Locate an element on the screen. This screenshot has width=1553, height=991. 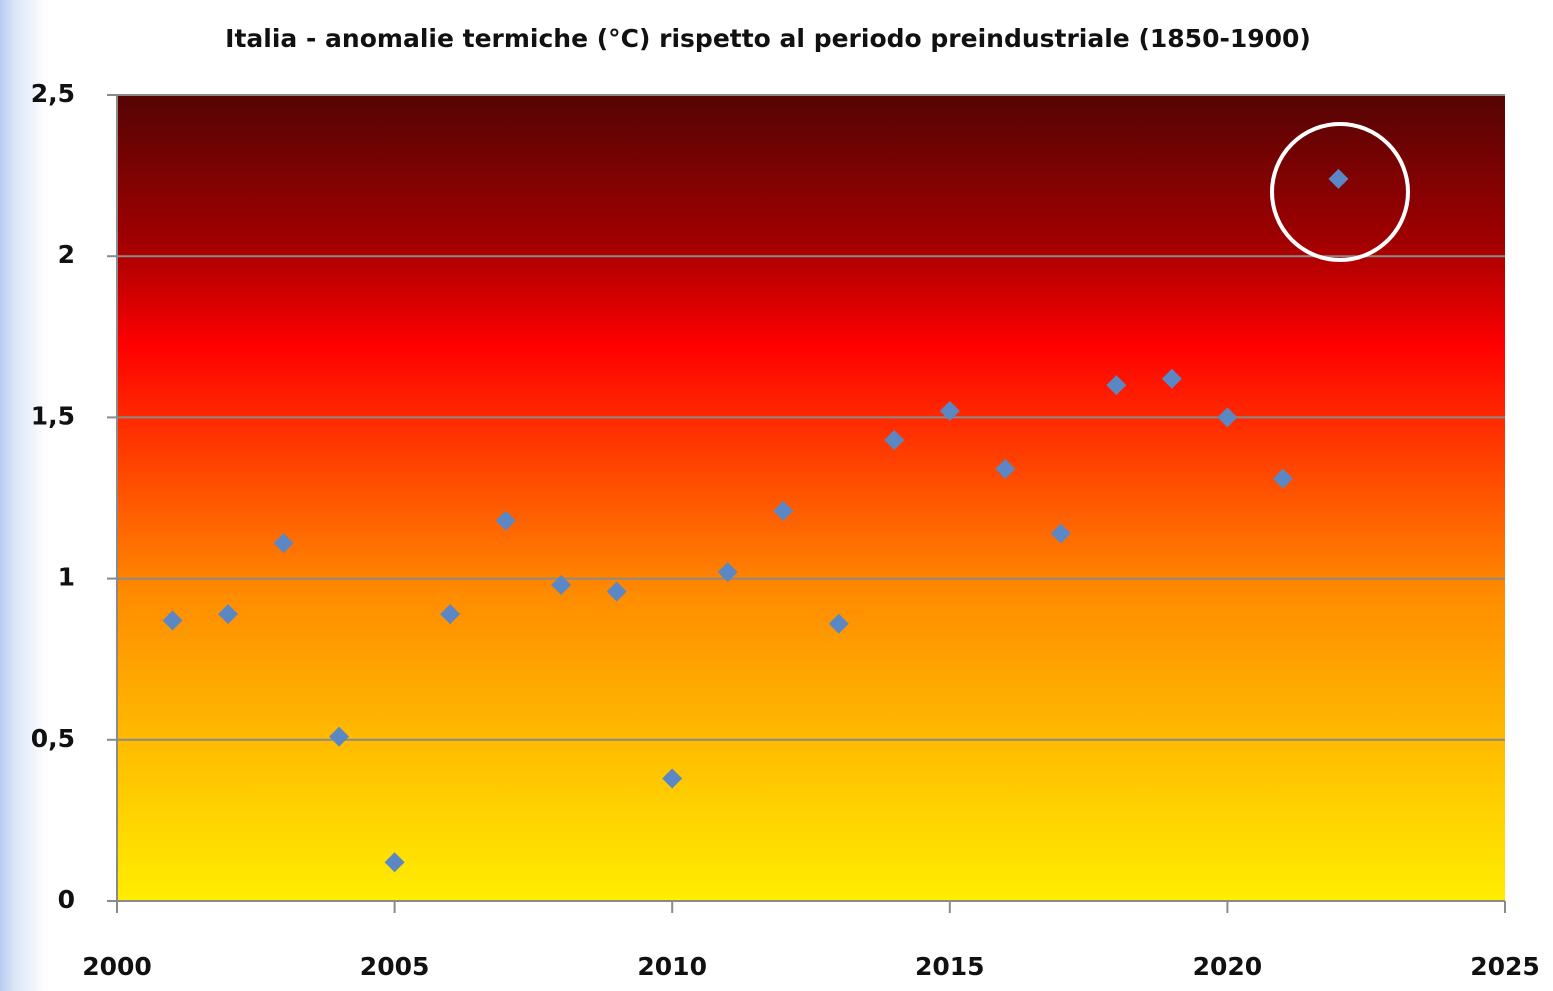
y-tick-label: 0 is located at coordinates (66, 899).